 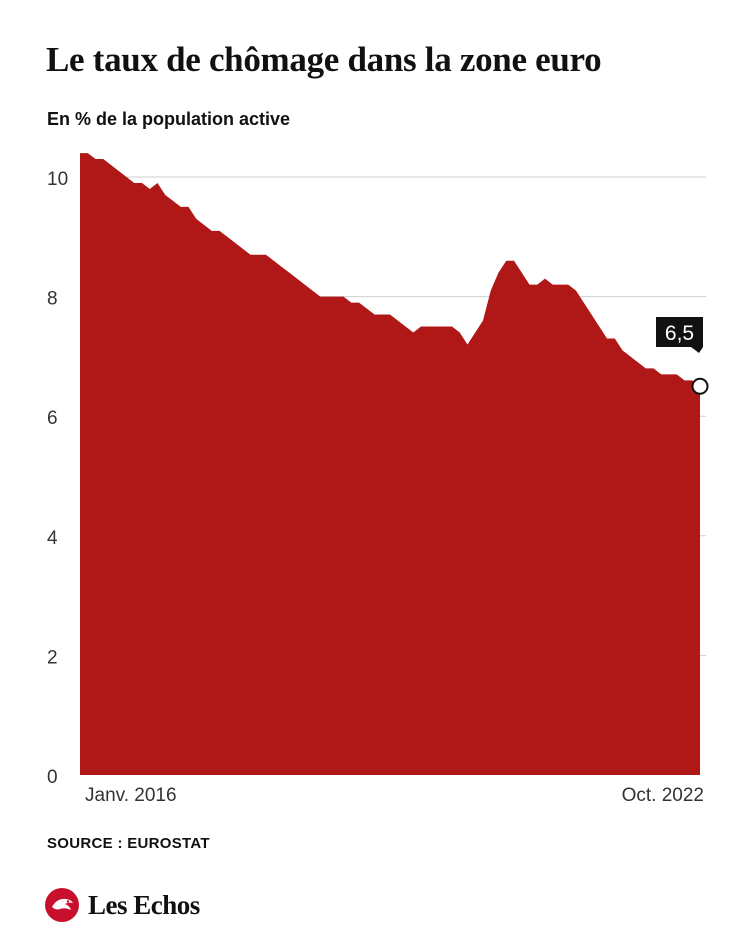 I want to click on y-tick-label: 10, so click(x=57, y=179).